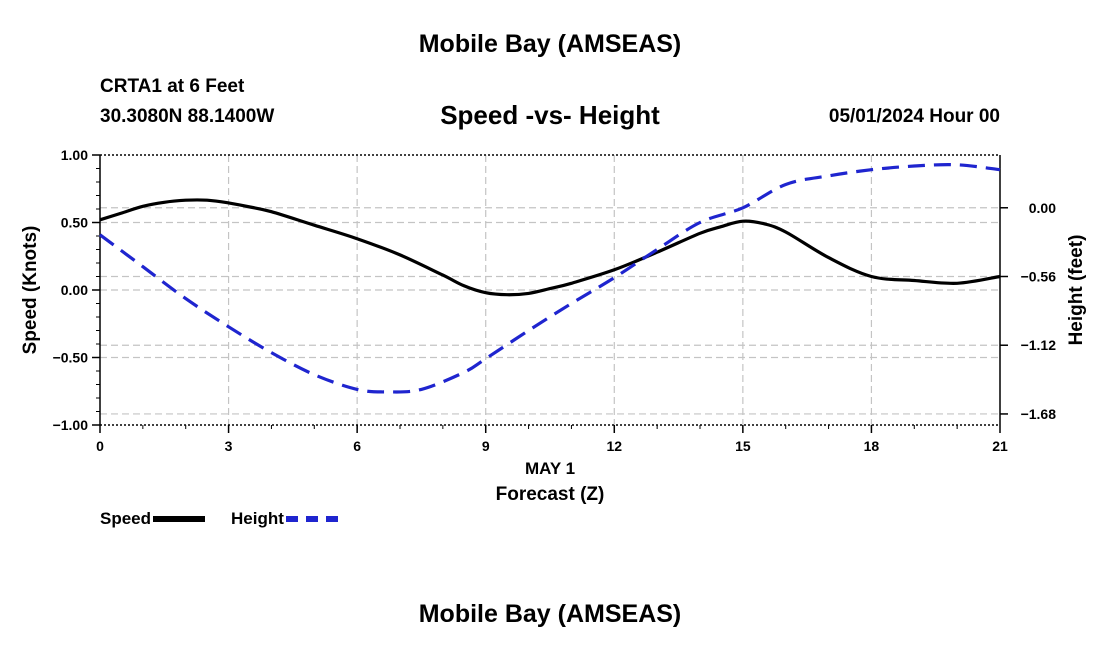 This screenshot has width=1100, height=650. I want to click on x-tick-label: 3, so click(229, 446).